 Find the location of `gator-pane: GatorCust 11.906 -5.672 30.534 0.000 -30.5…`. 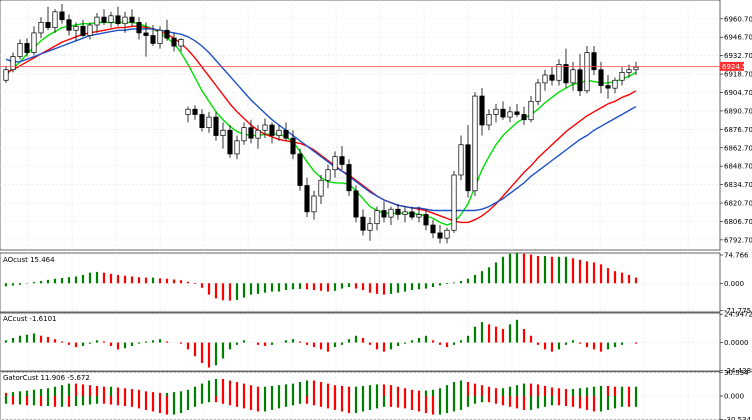

gator-pane: GatorCust 11.906 -5.672 30.534 0.000 -30.5… is located at coordinates (376, 394).